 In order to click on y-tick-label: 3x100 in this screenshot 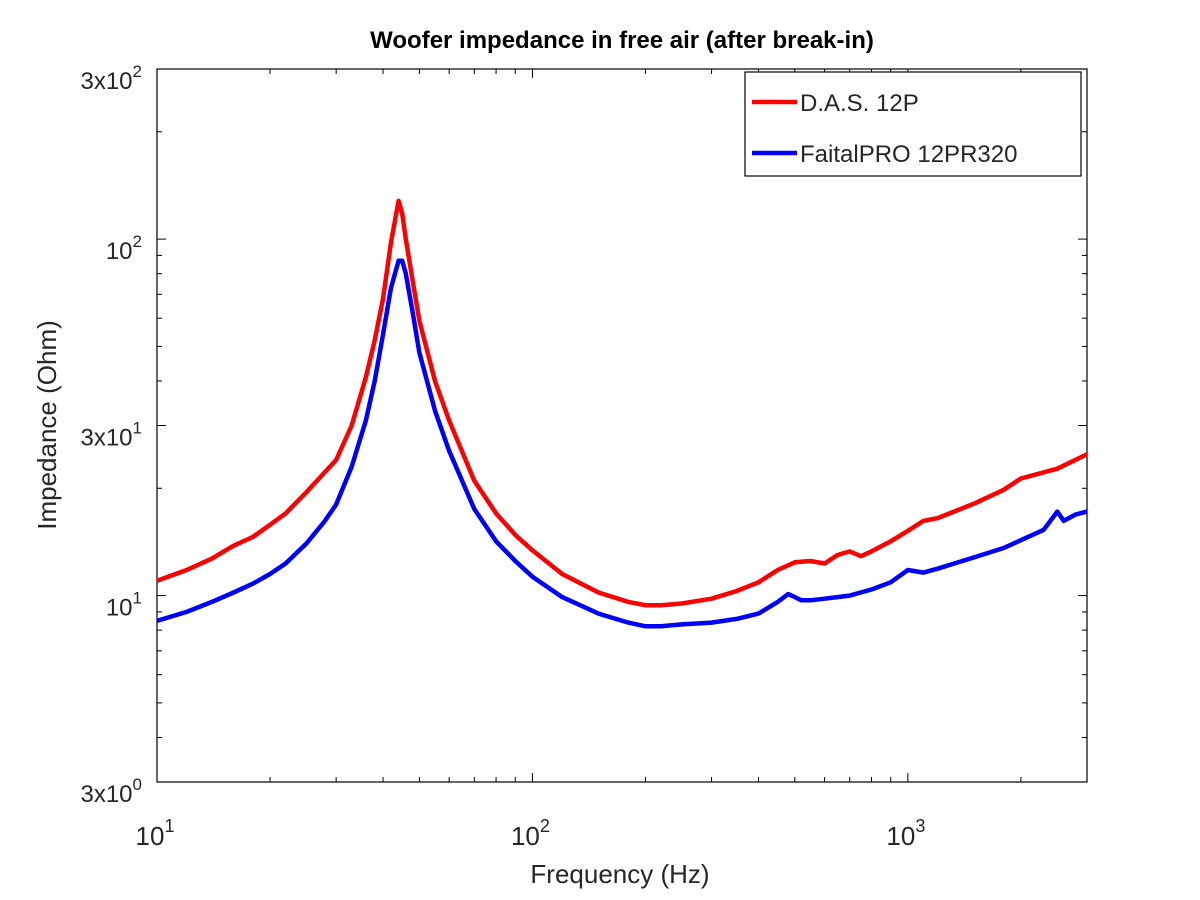, I will do `click(111, 791)`.